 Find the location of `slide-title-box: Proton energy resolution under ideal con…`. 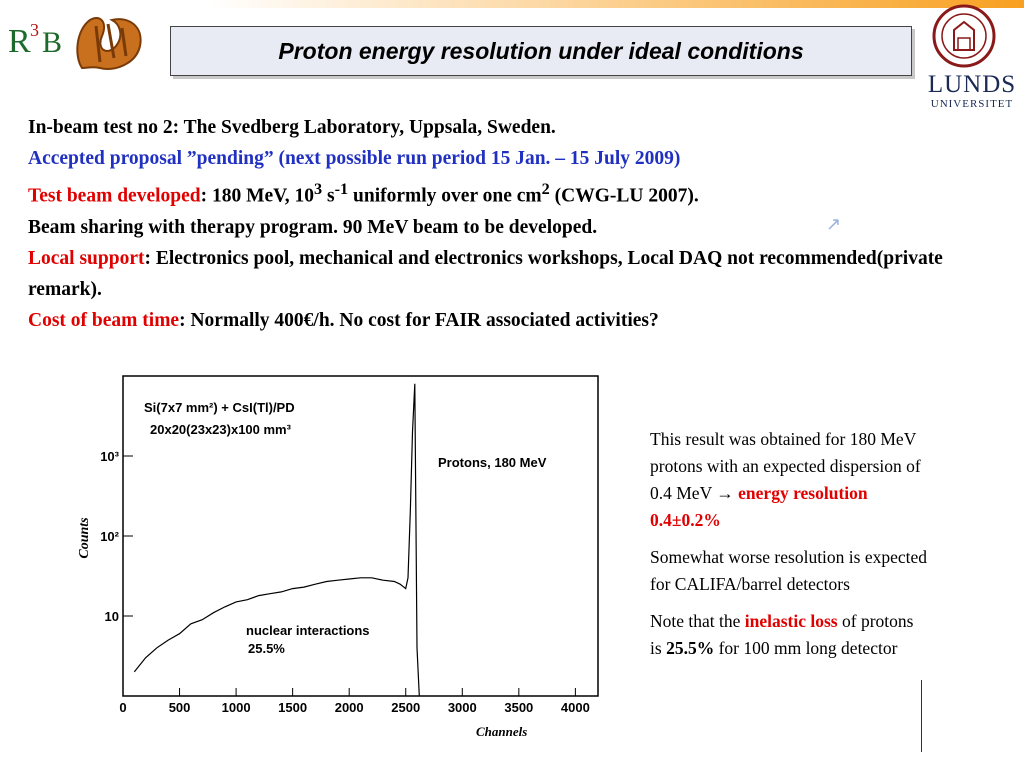

slide-title-box: Proton energy resolution under ideal con… is located at coordinates (541, 51).